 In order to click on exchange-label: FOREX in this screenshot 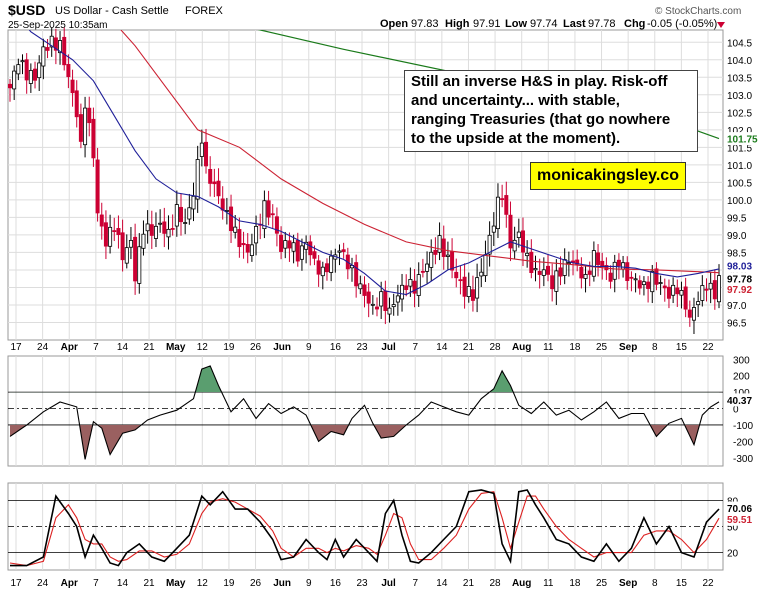, I will do `click(204, 11)`.